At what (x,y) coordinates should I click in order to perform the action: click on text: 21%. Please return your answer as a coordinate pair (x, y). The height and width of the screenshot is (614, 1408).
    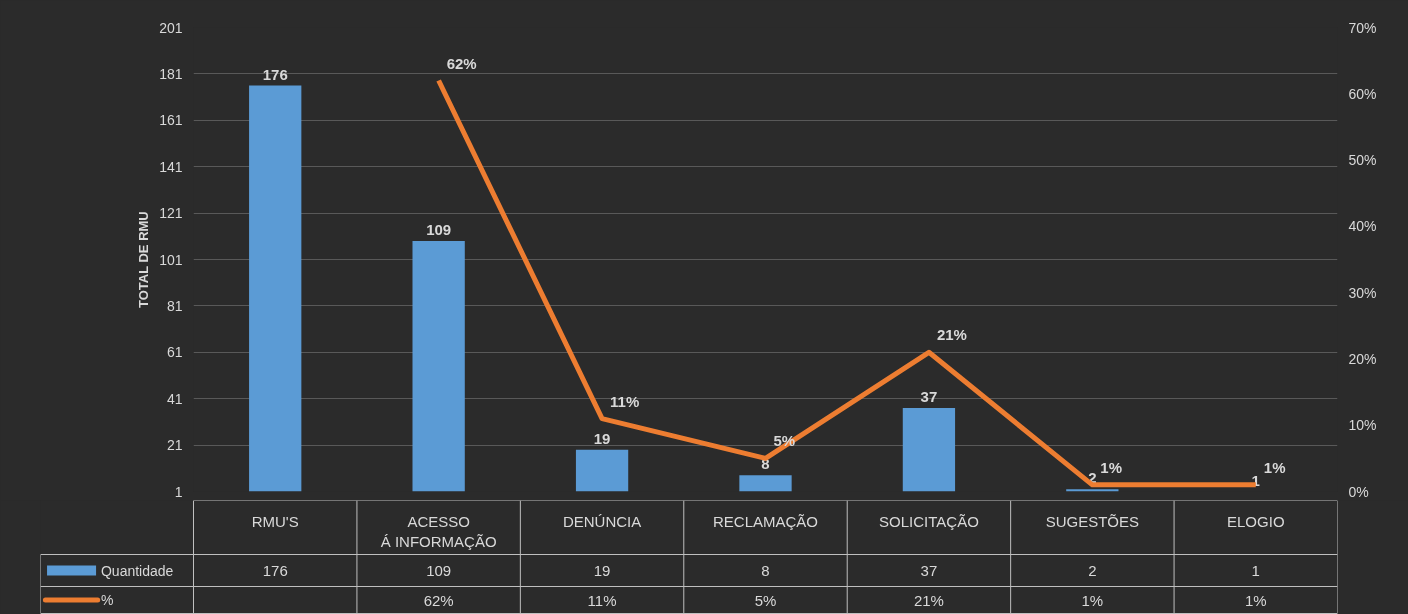
    Looking at the image, I should click on (951, 335).